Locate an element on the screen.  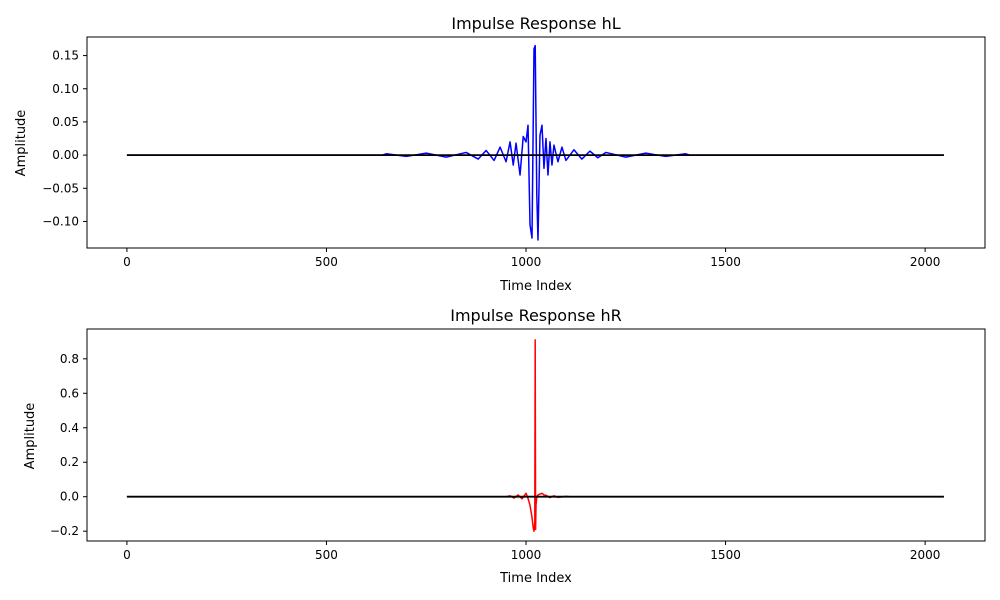
y-tick-label: 0.15 is located at coordinates (65, 56).